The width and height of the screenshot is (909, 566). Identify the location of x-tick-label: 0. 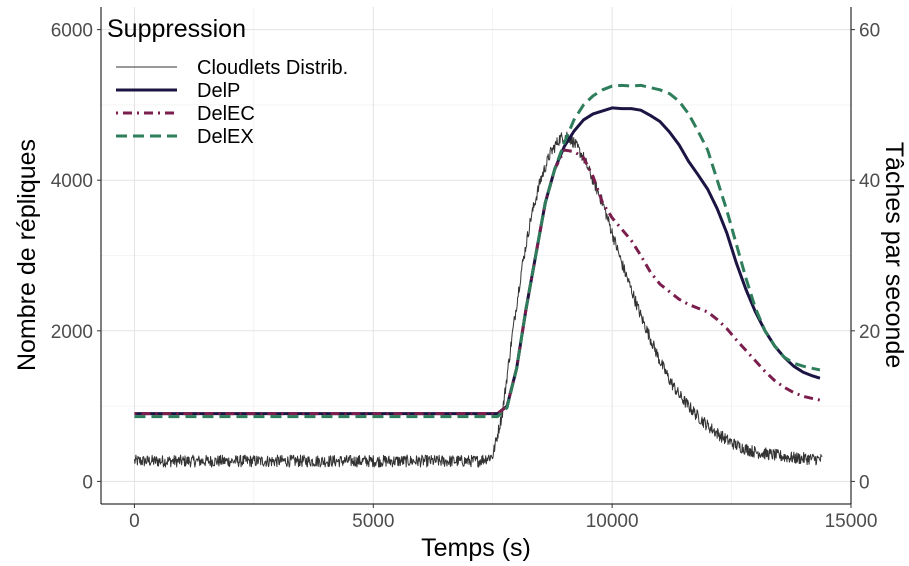
(134, 521).